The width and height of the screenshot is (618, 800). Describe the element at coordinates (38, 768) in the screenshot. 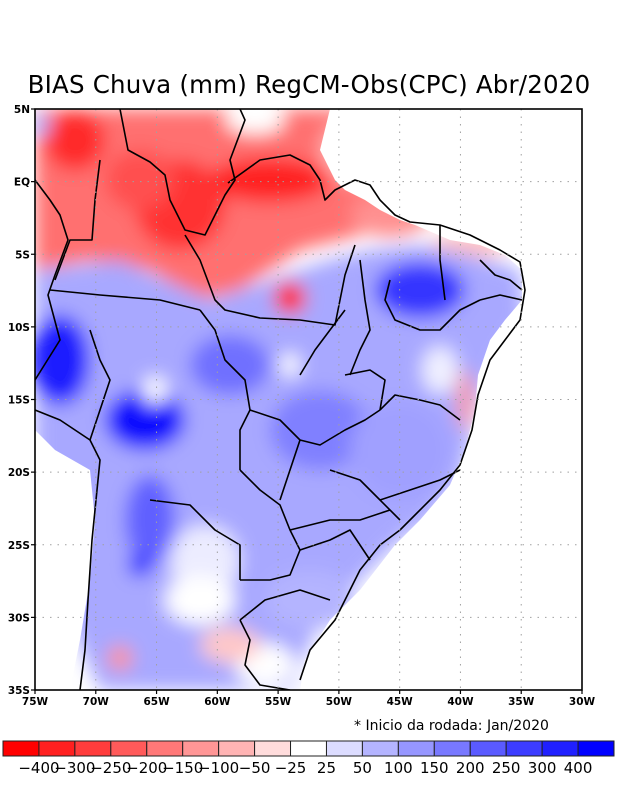

I see `colorbar-label: −400` at that location.